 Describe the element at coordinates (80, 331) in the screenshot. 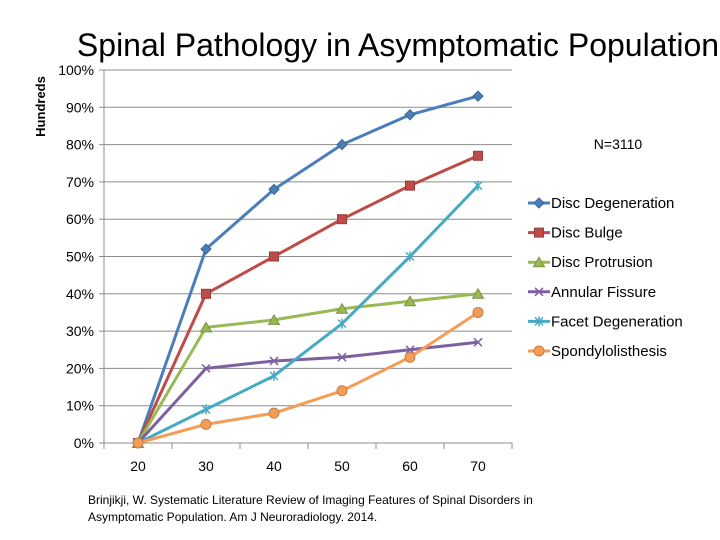

I see `y-tick-label: 30%` at that location.